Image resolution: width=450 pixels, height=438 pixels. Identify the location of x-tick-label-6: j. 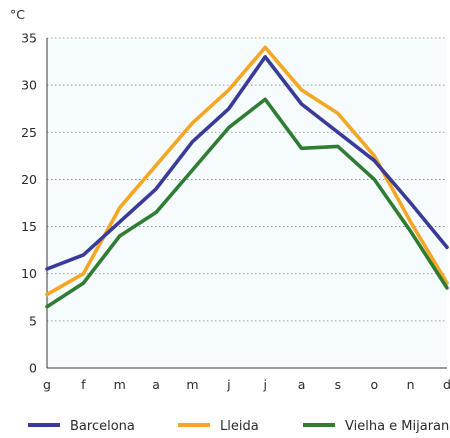
(228, 384).